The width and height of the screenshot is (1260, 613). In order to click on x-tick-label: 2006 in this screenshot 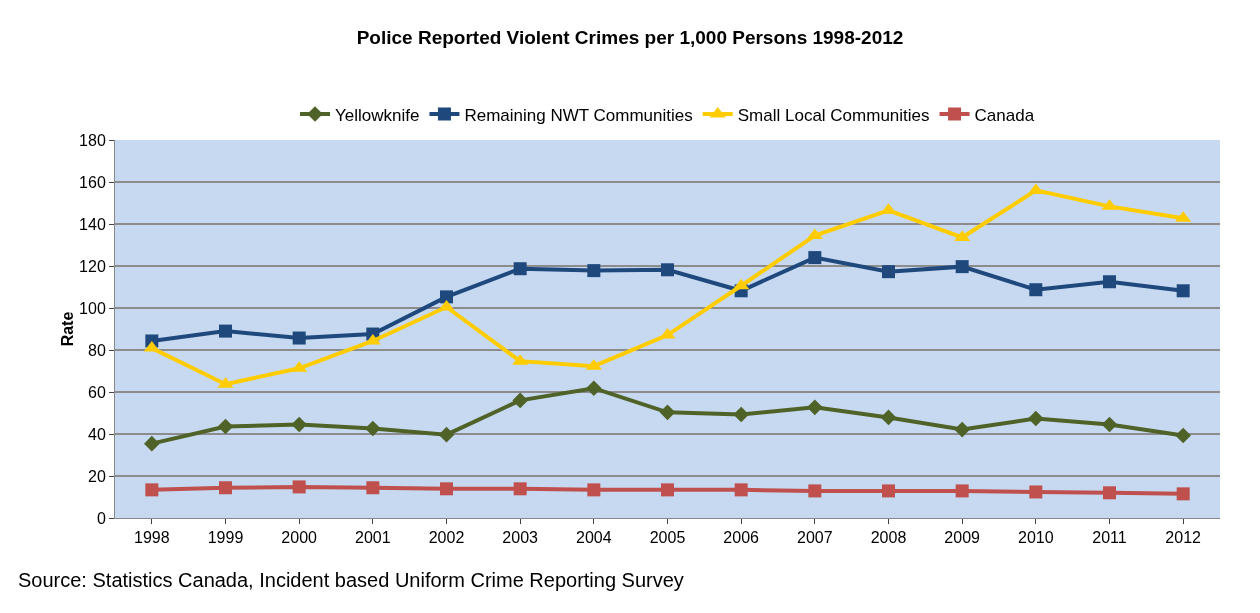, I will do `click(741, 538)`.